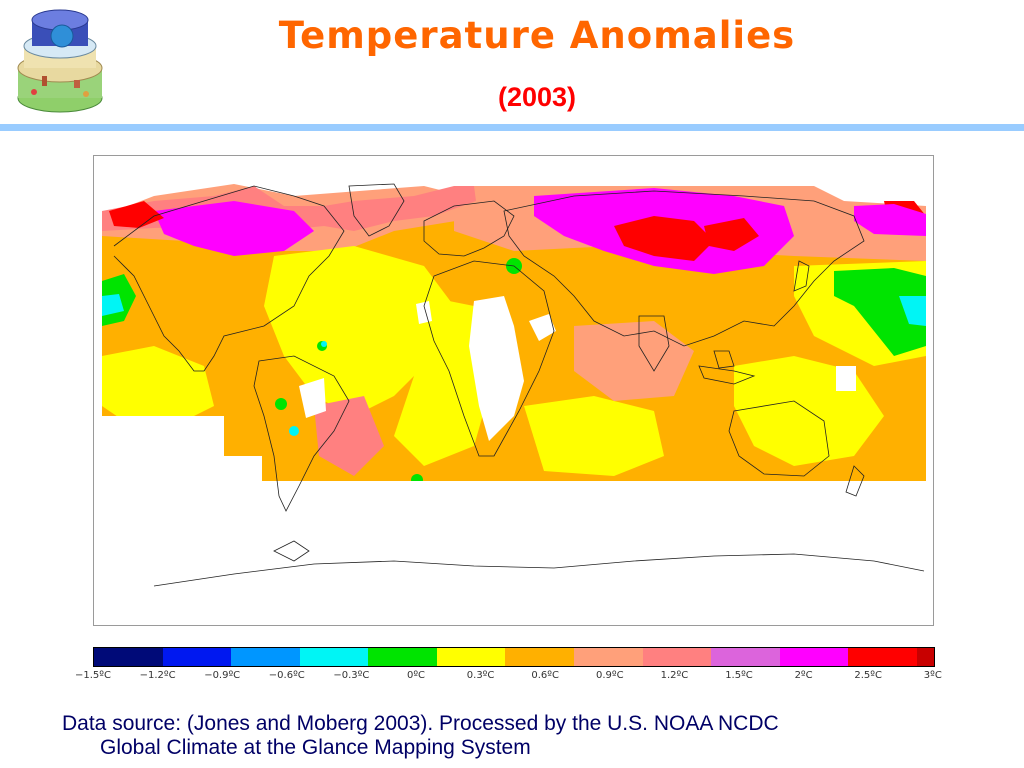  Describe the element at coordinates (60, 61) in the screenshot. I see `stacked-globe-logo-icon` at that location.